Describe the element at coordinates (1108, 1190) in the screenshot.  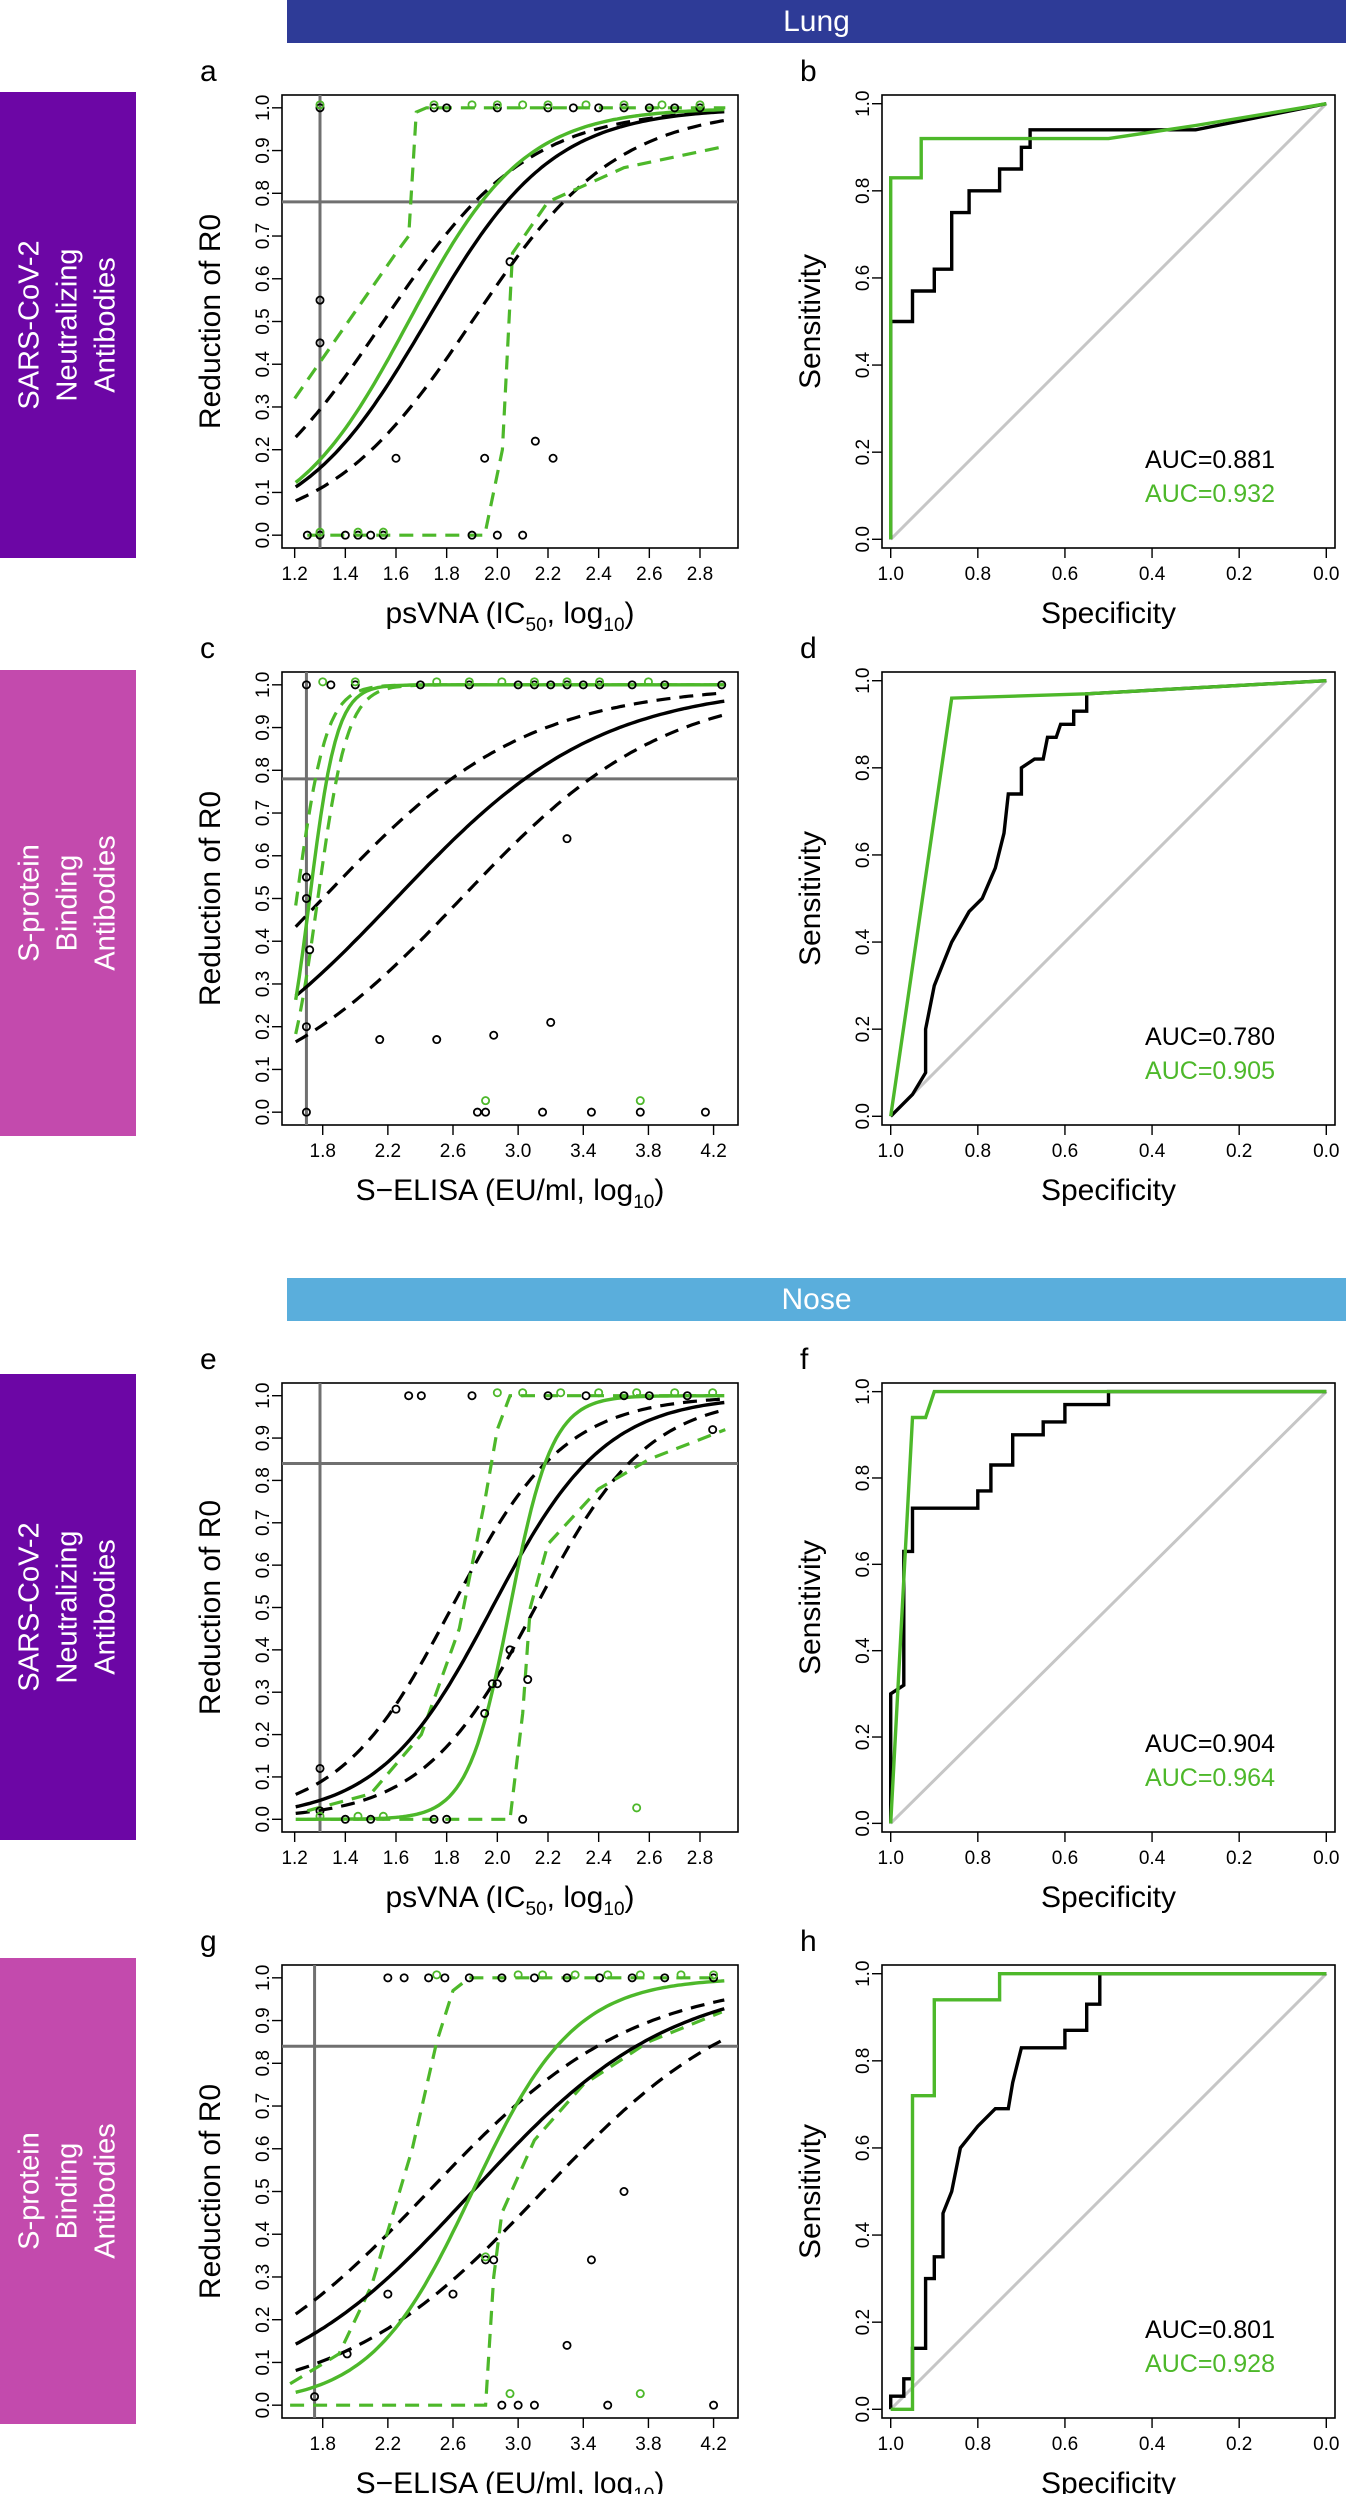
I see `x-axis-label: Specificity` at that location.